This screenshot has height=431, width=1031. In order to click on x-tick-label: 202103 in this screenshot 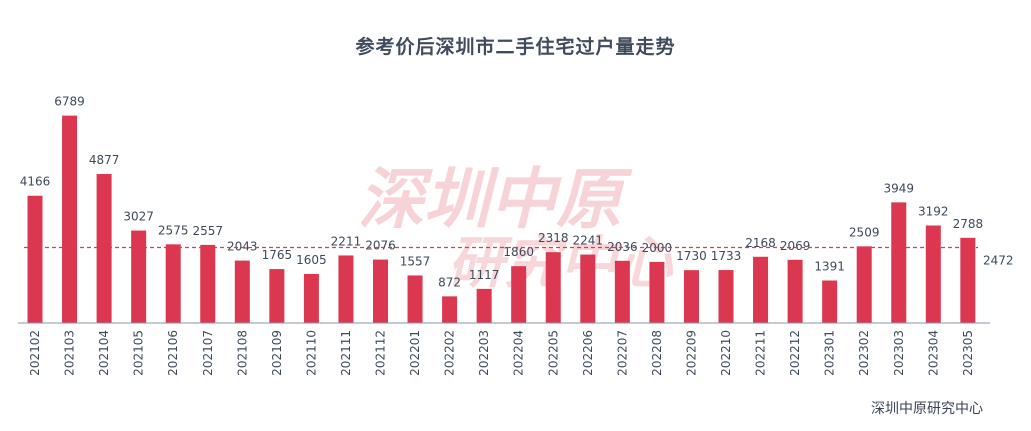, I will do `click(70, 353)`.